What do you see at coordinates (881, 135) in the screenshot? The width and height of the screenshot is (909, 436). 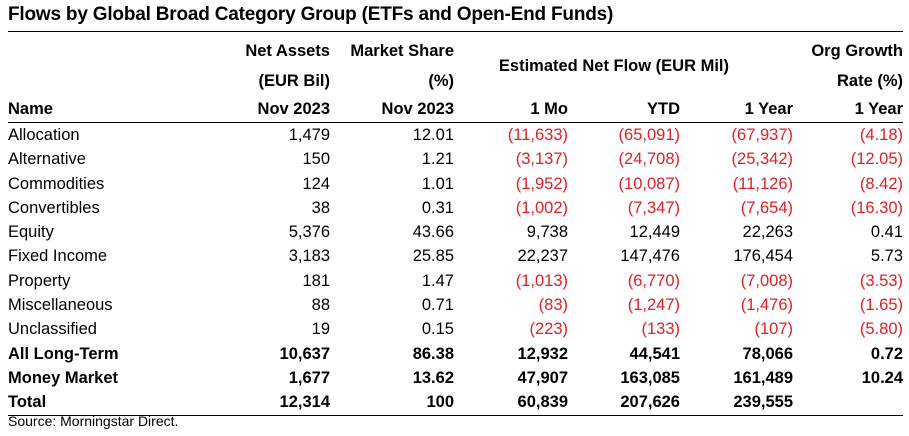 I see `org-growth-cell: (4.18)` at bounding box center [881, 135].